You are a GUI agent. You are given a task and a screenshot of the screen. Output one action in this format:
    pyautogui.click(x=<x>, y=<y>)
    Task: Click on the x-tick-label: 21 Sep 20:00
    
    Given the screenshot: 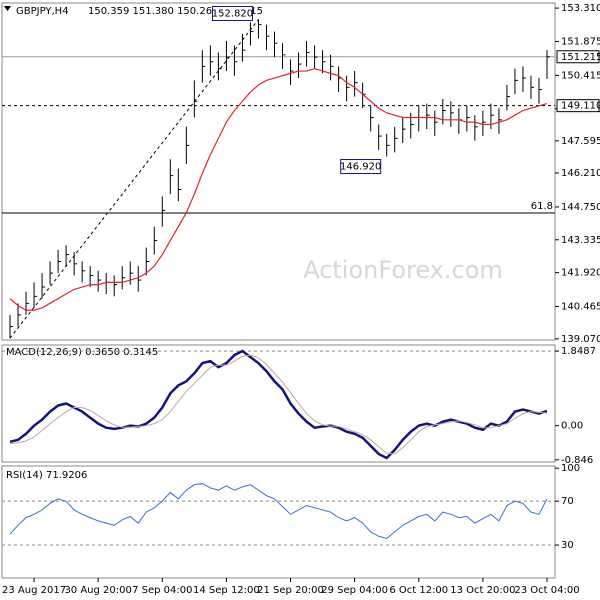 What is the action you would take?
    pyautogui.click(x=290, y=590)
    